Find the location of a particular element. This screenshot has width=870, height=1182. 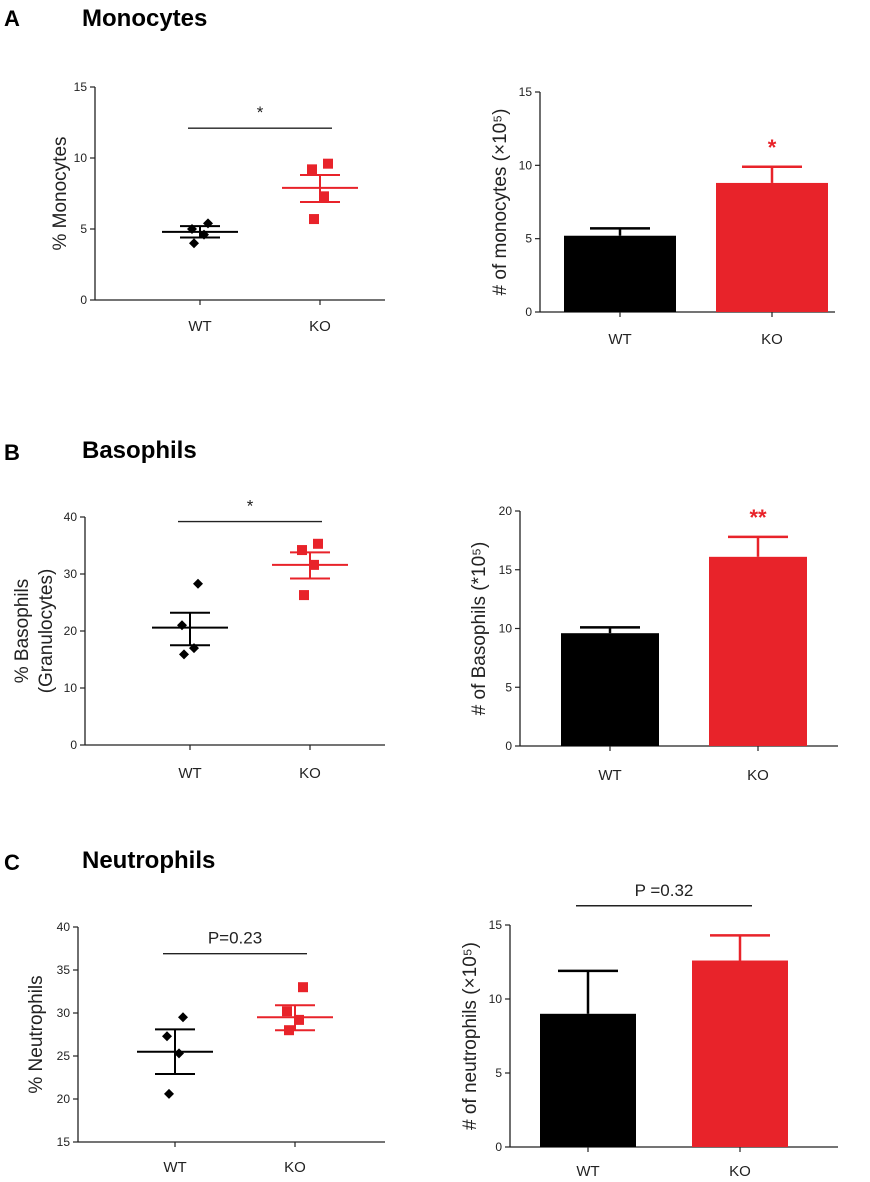

y-tick-label-b-pct: 0 is located at coordinates (73, 745).